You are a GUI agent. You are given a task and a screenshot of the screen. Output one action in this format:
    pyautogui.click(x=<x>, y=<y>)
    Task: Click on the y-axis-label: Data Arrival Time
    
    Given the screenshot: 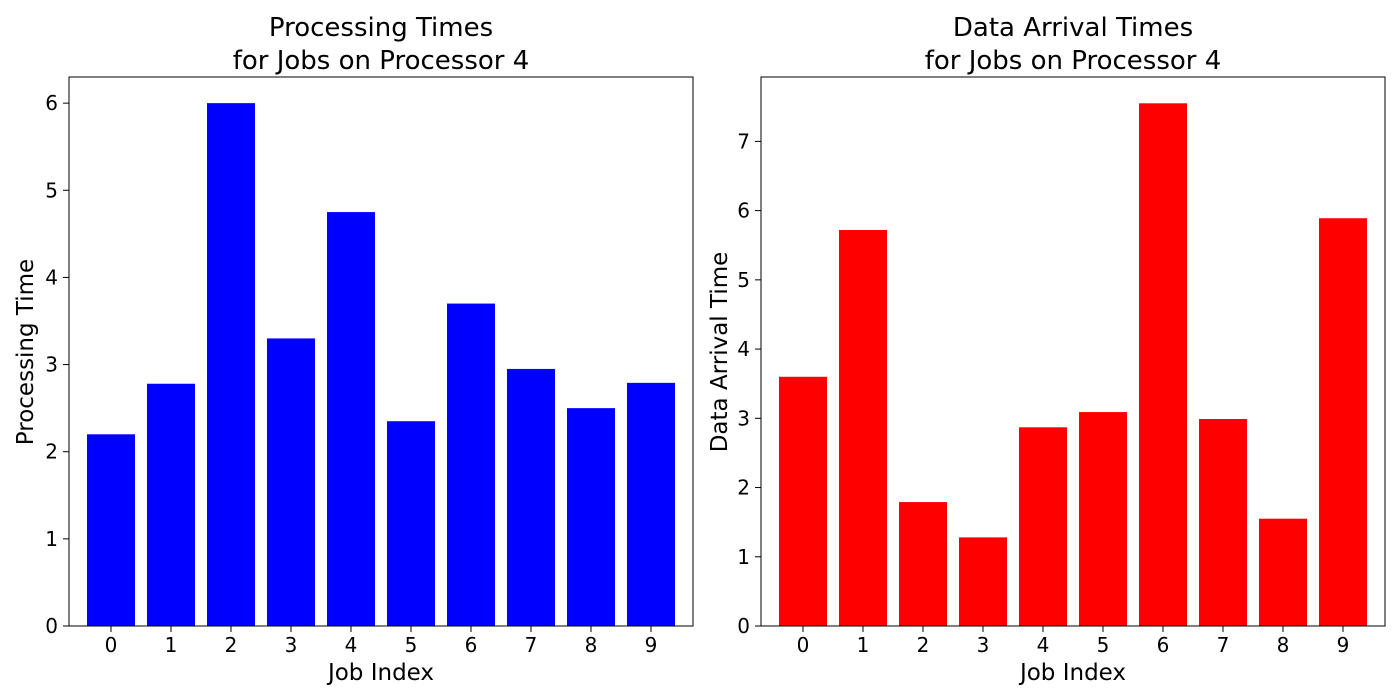 What is the action you would take?
    pyautogui.click(x=720, y=352)
    